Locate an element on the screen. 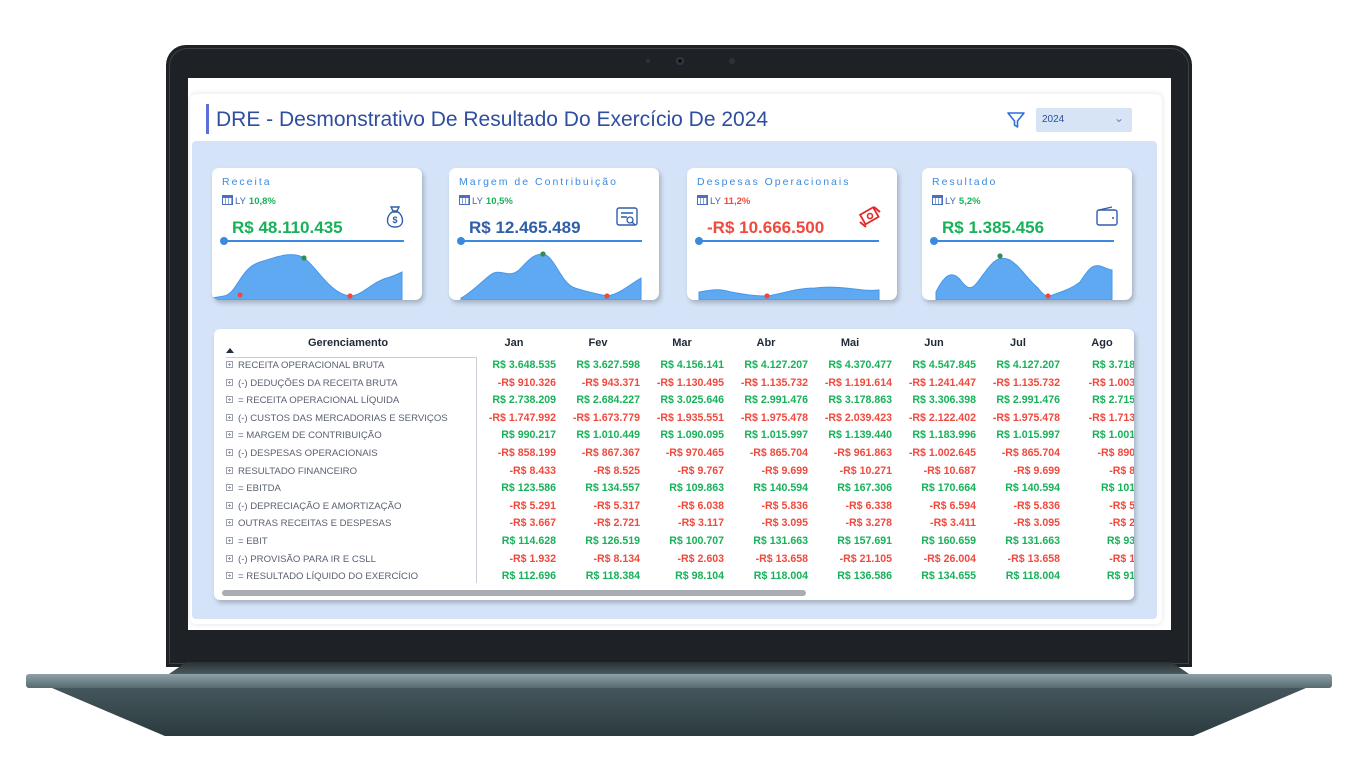  table-cell: R$ 100.707 is located at coordinates (696, 541).